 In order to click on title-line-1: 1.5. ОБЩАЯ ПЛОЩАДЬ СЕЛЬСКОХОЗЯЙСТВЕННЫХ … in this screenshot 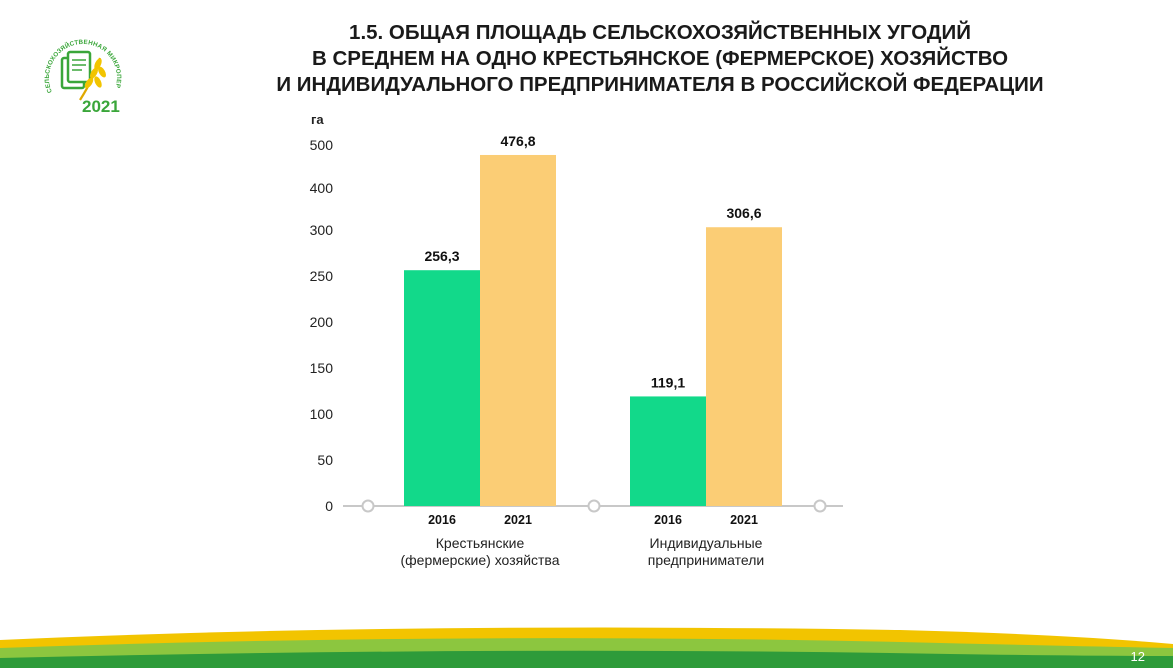, I will do `click(660, 32)`.